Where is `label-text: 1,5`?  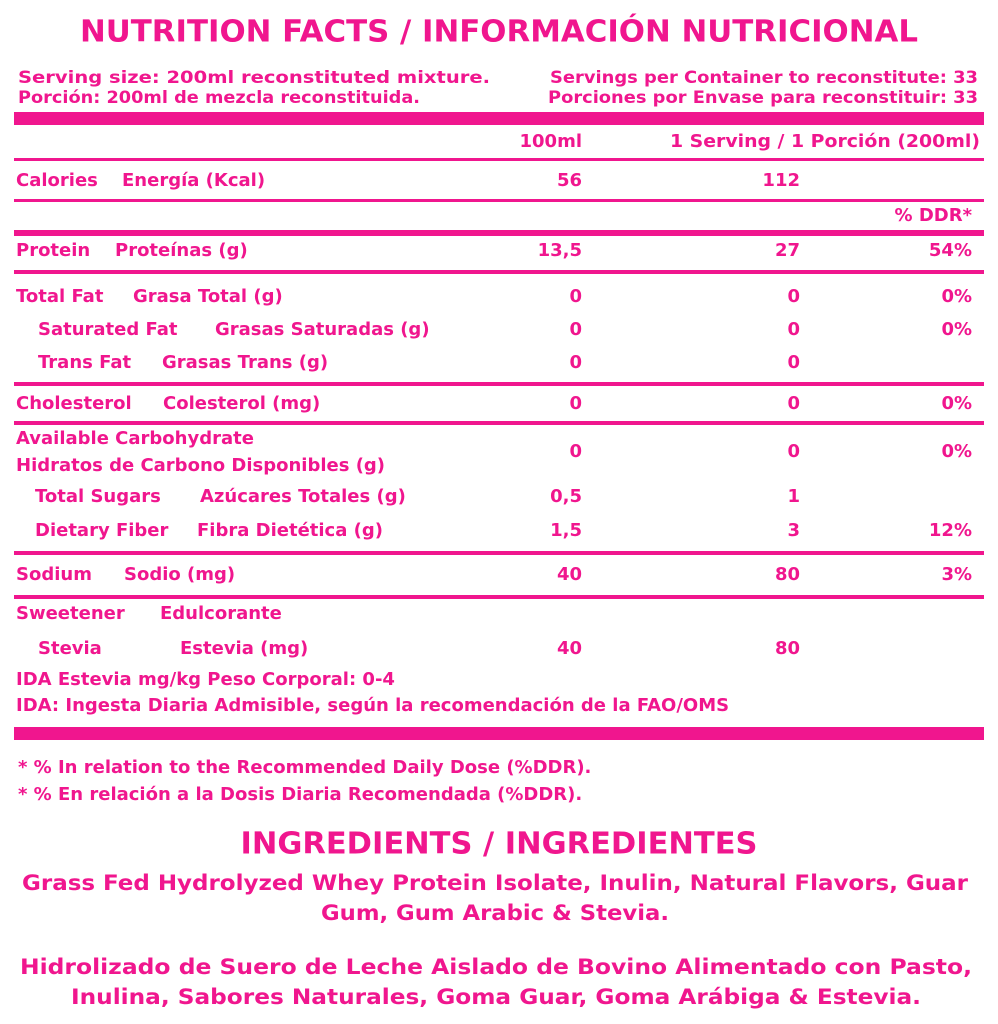
label-text: 1,5 is located at coordinates (566, 530).